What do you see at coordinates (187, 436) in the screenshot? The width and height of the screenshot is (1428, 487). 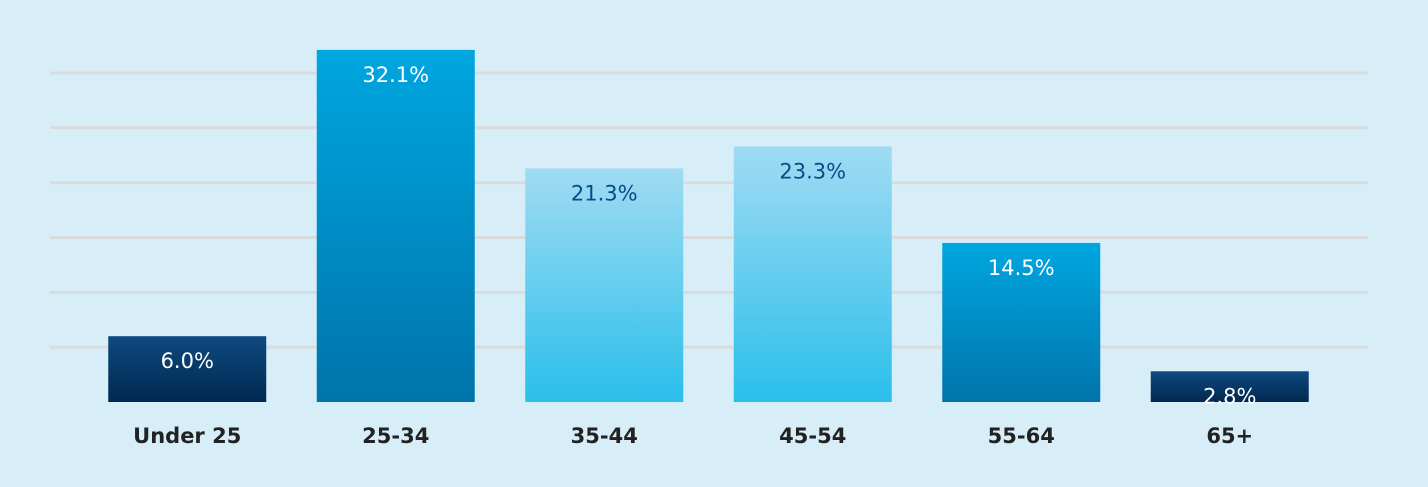 I see `x-tick-label: Under 25` at bounding box center [187, 436].